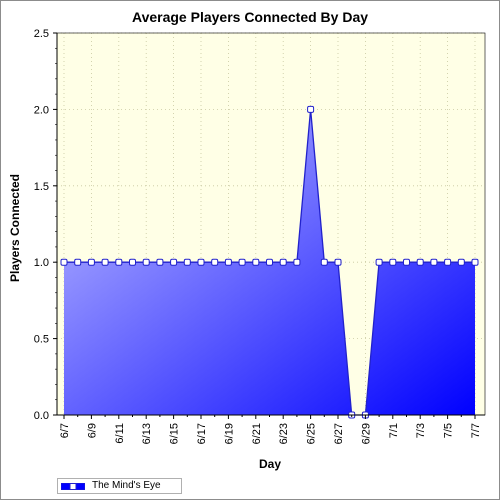 Image resolution: width=500 pixels, height=500 pixels. What do you see at coordinates (92, 430) in the screenshot?
I see `x-tick-label: 6/9` at bounding box center [92, 430].